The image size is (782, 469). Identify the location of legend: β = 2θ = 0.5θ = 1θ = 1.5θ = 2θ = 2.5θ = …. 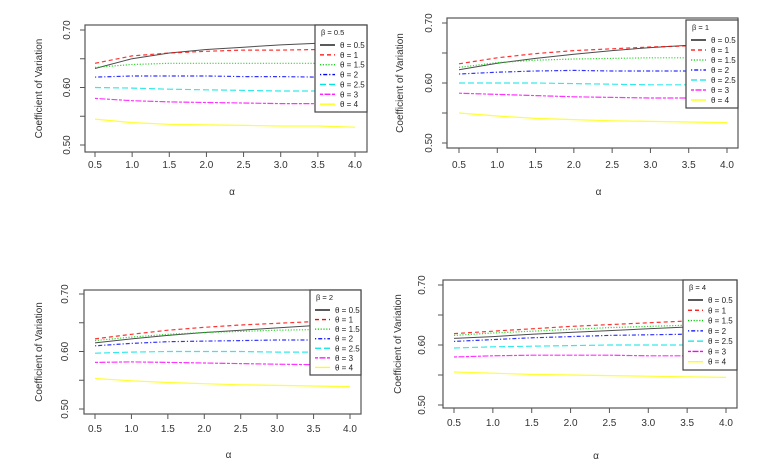
(335, 332).